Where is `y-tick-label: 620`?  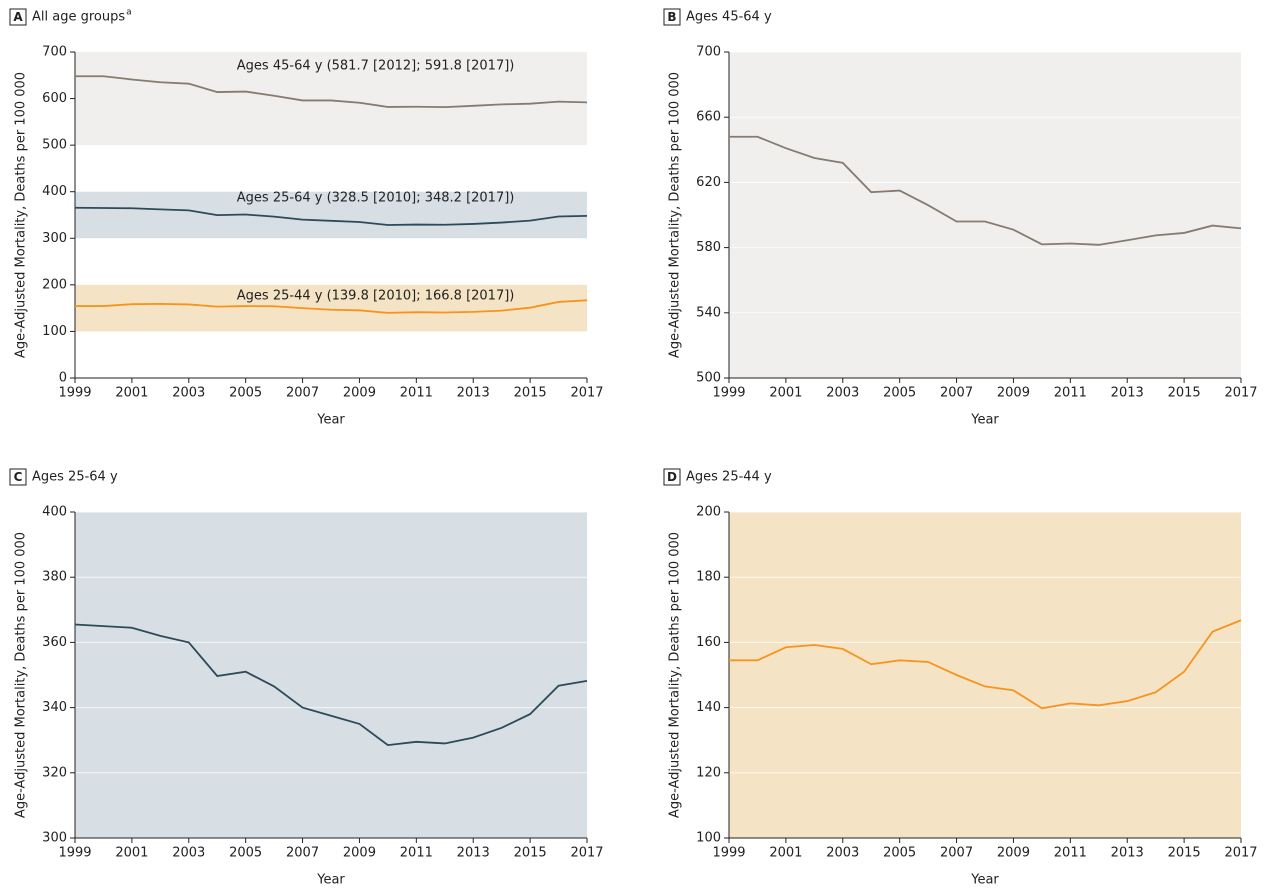 y-tick-label: 620 is located at coordinates (708, 182).